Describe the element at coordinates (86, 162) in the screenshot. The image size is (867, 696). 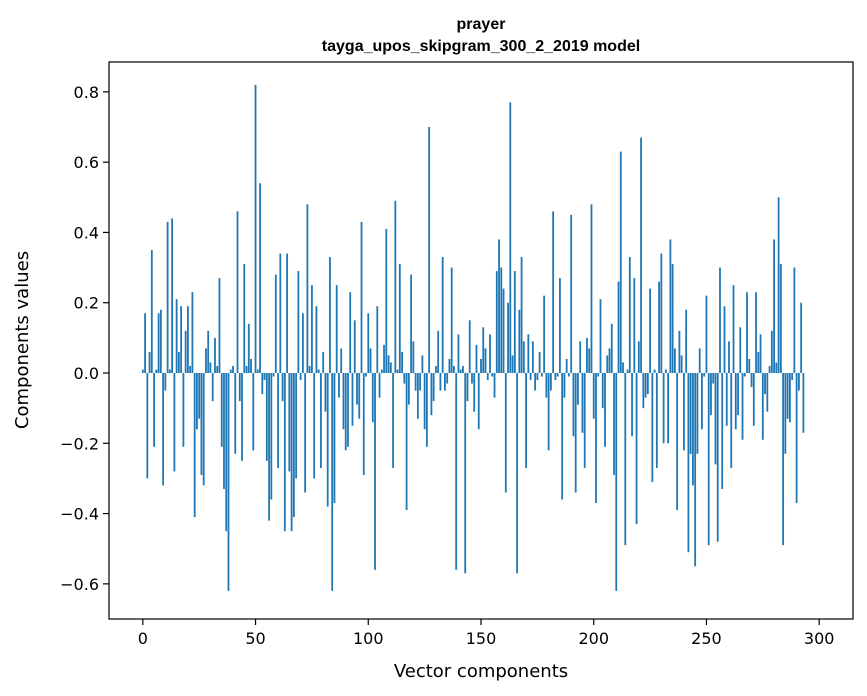
I see `y-tick-label: 0.6` at that location.